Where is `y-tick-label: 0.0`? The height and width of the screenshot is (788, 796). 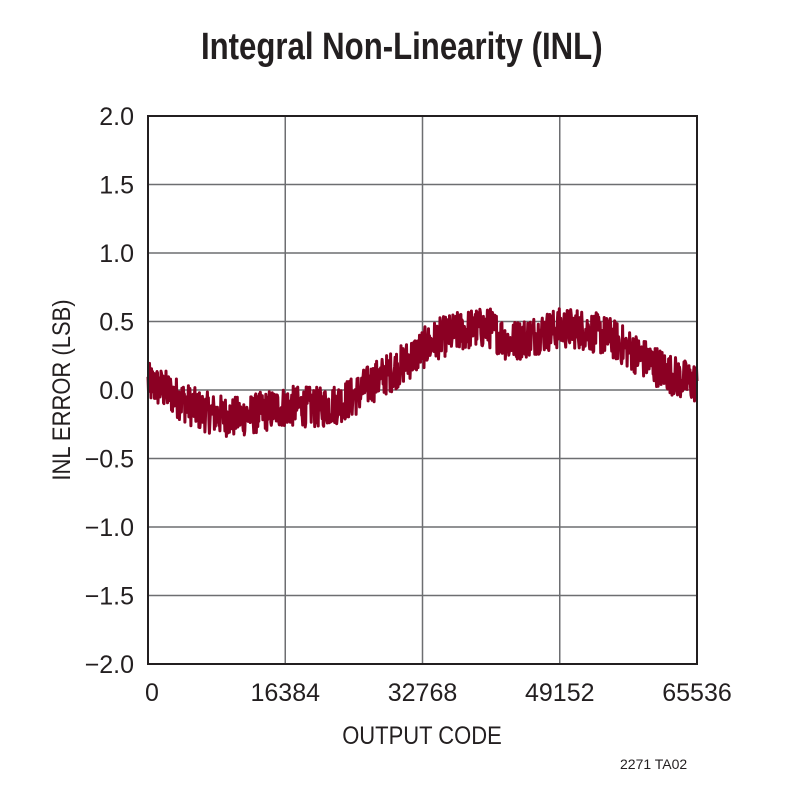 y-tick-label: 0.0 is located at coordinates (116, 391).